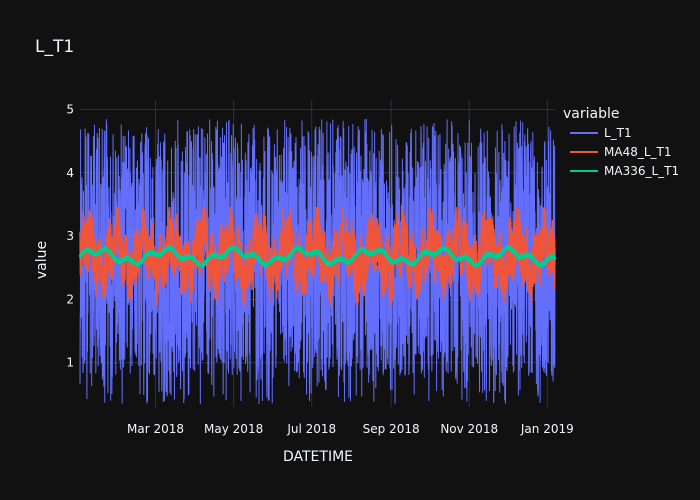 This screenshot has height=500, width=700. Describe the element at coordinates (70, 173) in the screenshot. I see `y-tick-label: 4` at that location.